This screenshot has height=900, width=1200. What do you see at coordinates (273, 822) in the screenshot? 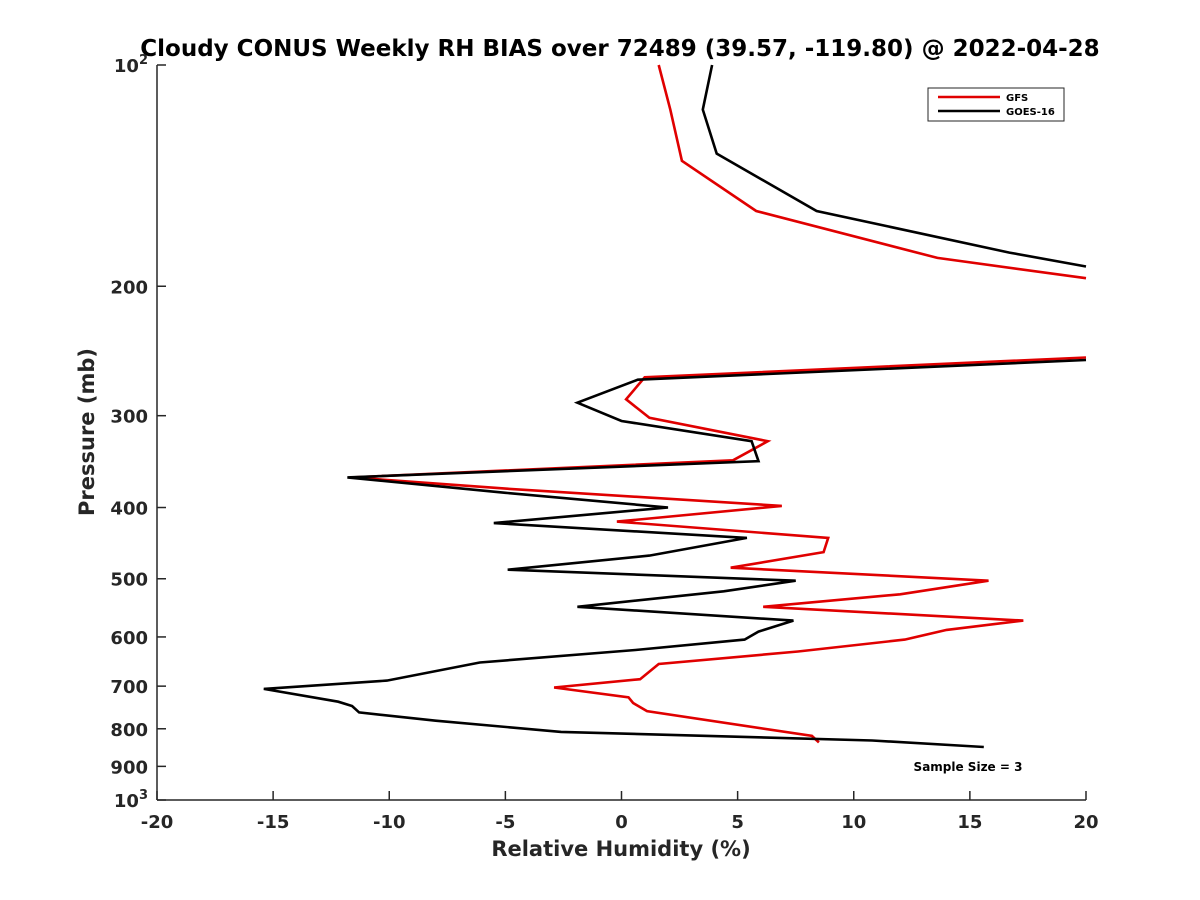
I see `x-tick-label: -15` at bounding box center [273, 822].